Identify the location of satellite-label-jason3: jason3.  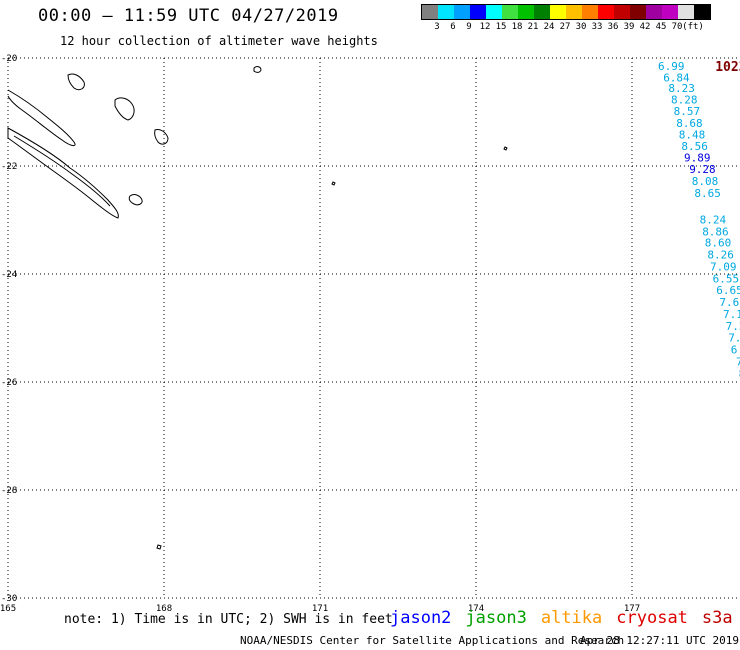
(496, 618).